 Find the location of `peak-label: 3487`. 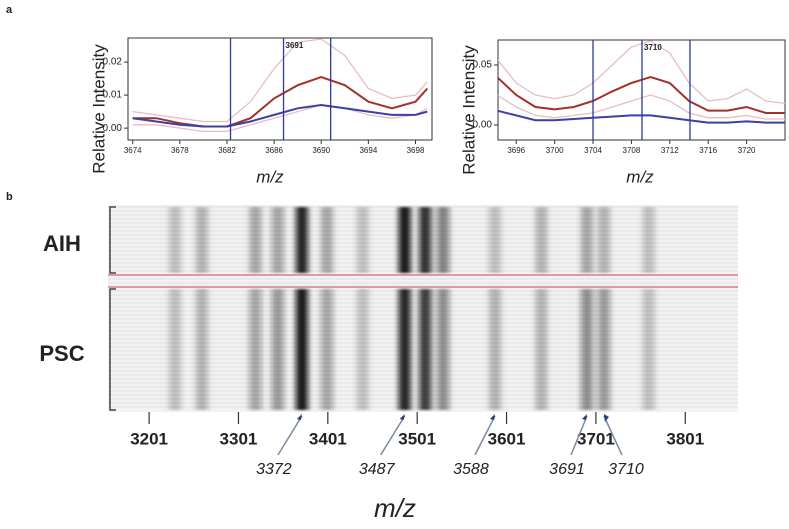

peak-label: 3487 is located at coordinates (377, 469).